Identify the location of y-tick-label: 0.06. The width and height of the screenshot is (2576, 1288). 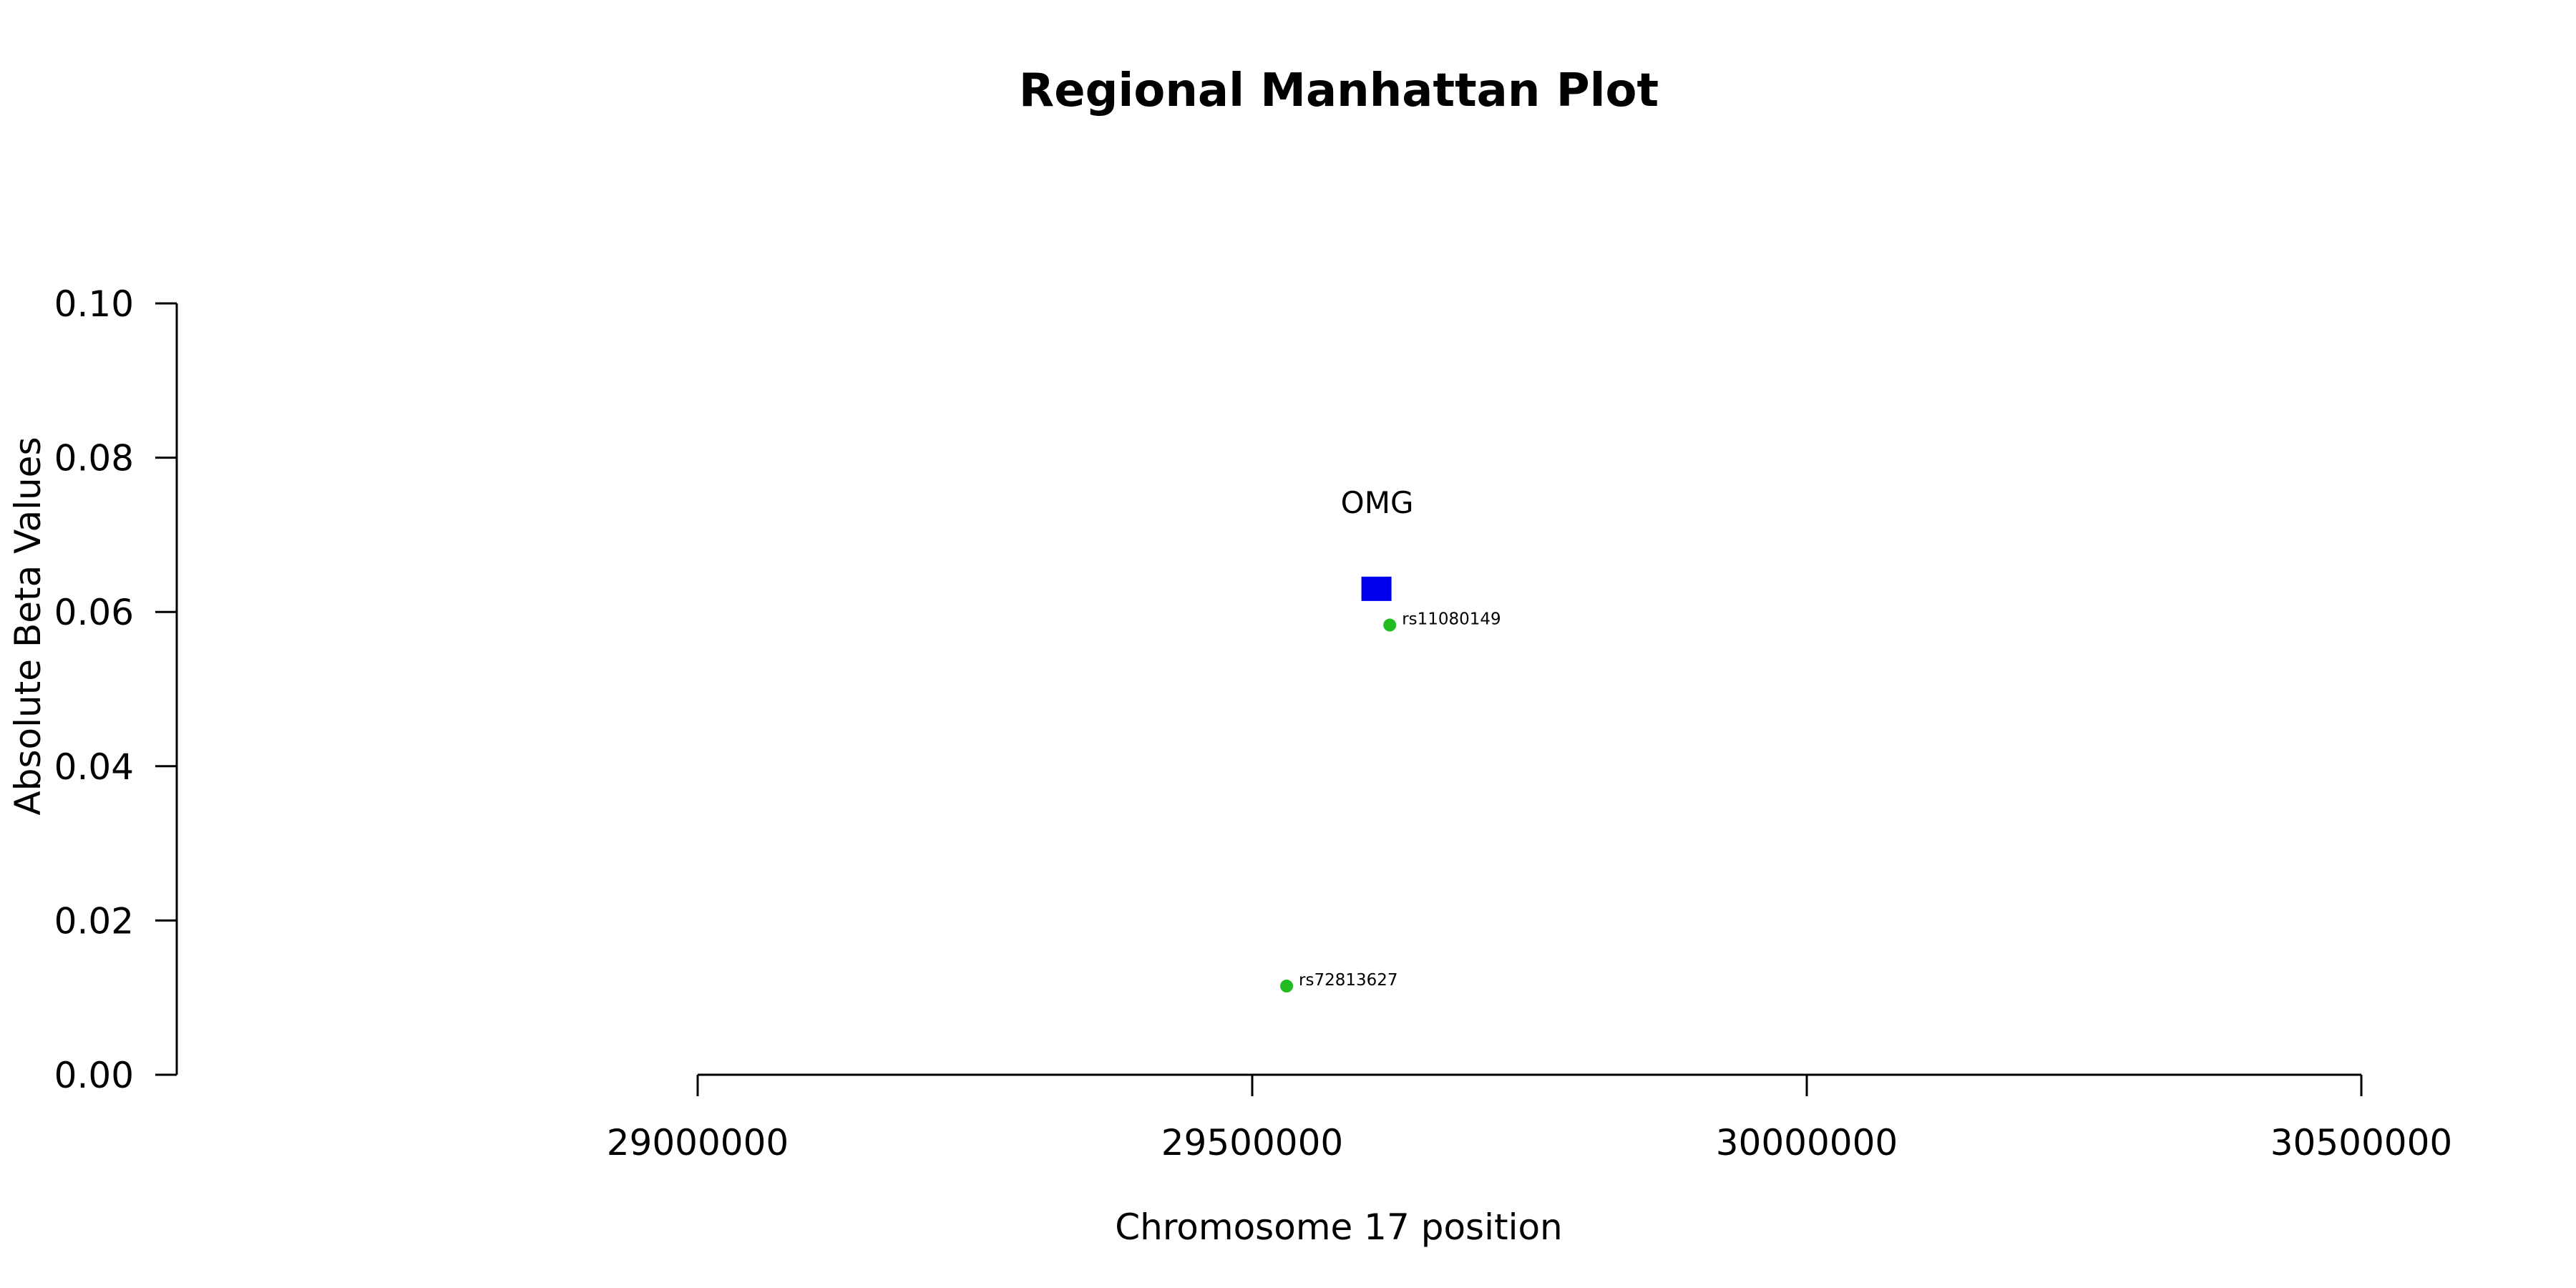
(94, 612).